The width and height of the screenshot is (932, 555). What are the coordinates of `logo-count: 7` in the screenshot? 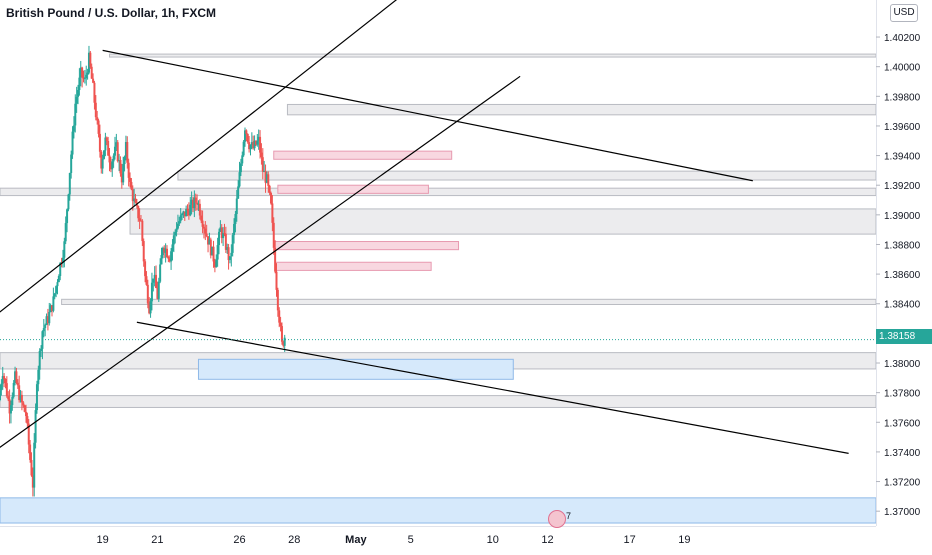 It's located at (569, 516).